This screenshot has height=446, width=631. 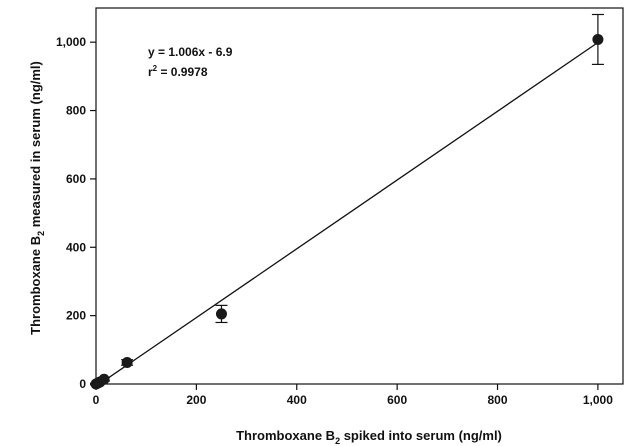 I want to click on y-ticks: 0 200 400 600 800 1,000, so click(x=76, y=213).